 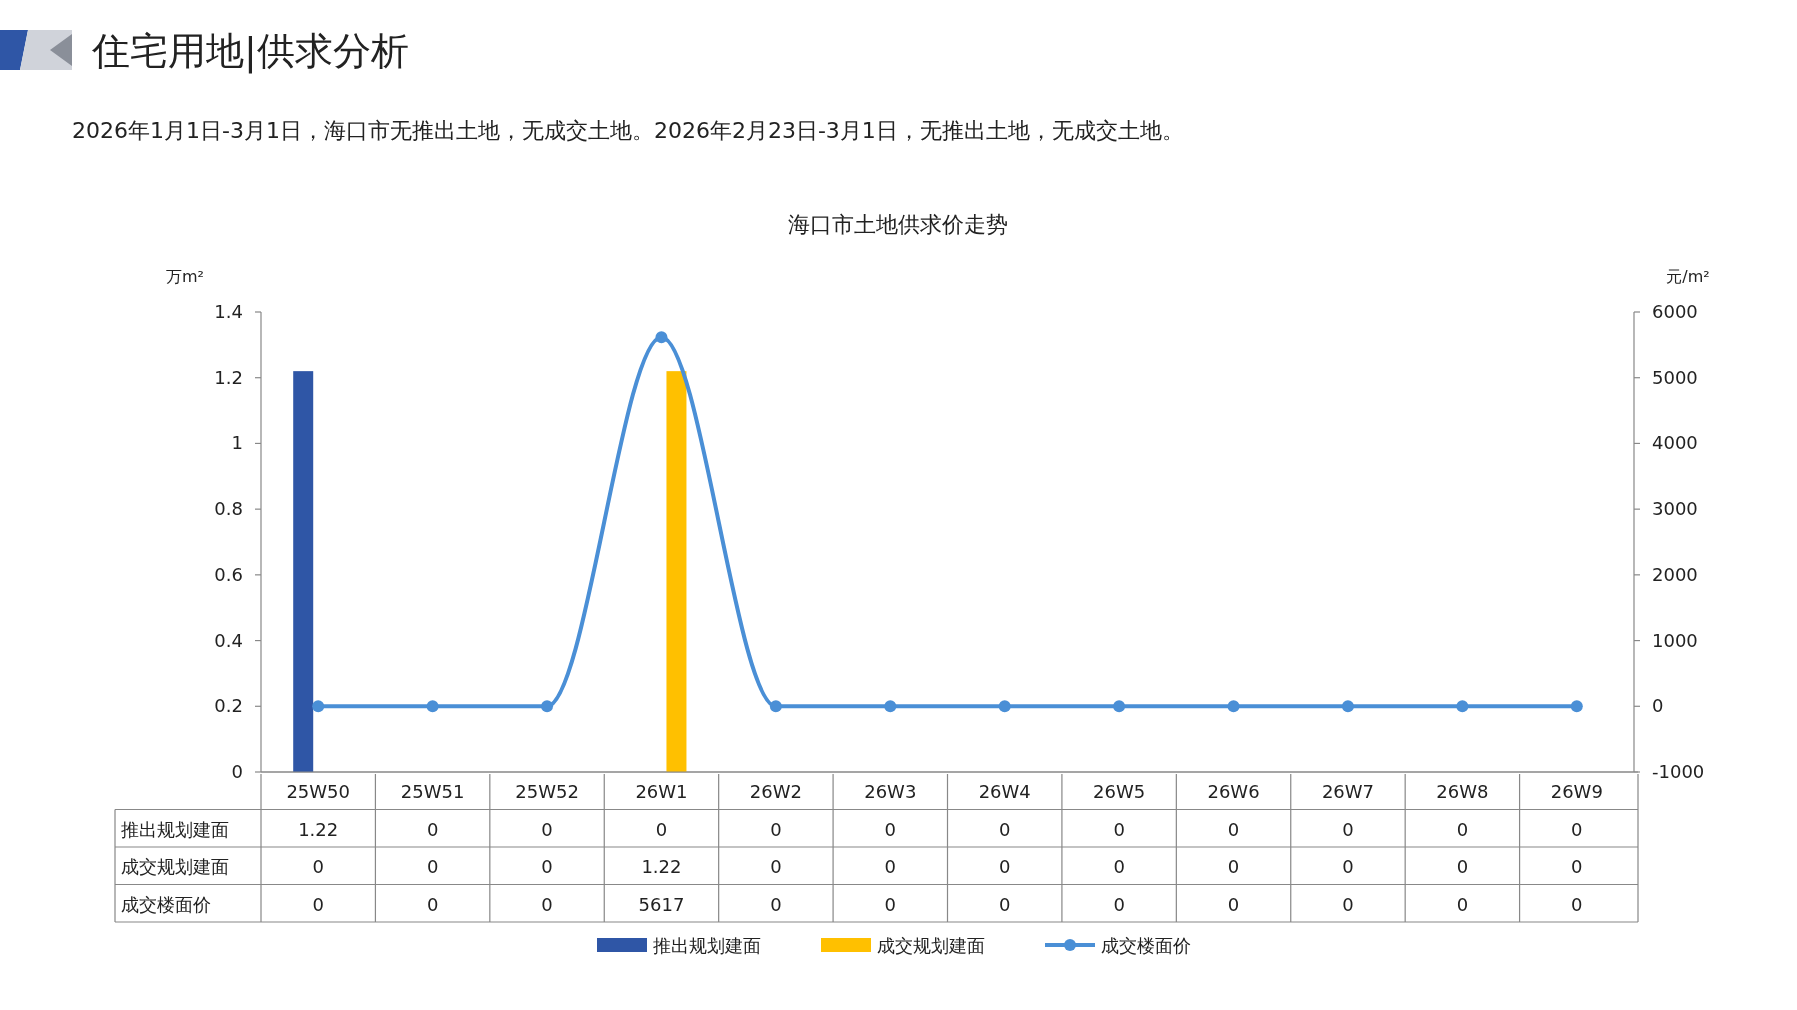 I want to click on y-tick-label: 0.2, so click(x=228, y=706).